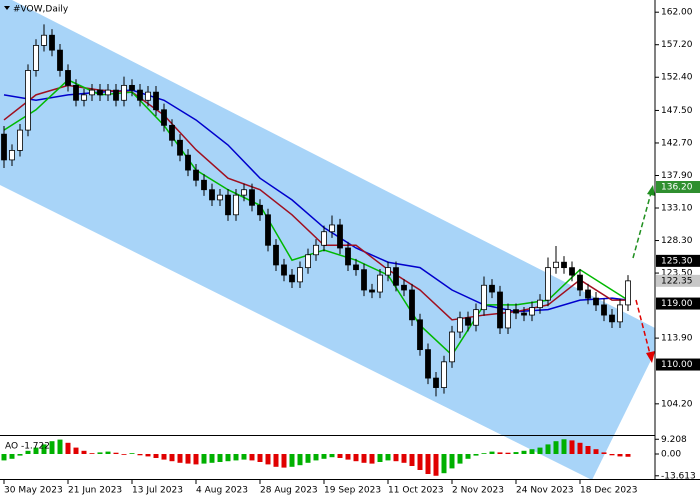 The image size is (700, 500). Describe the element at coordinates (677, 188) in the screenshot. I see `level-label: 136.20` at that location.